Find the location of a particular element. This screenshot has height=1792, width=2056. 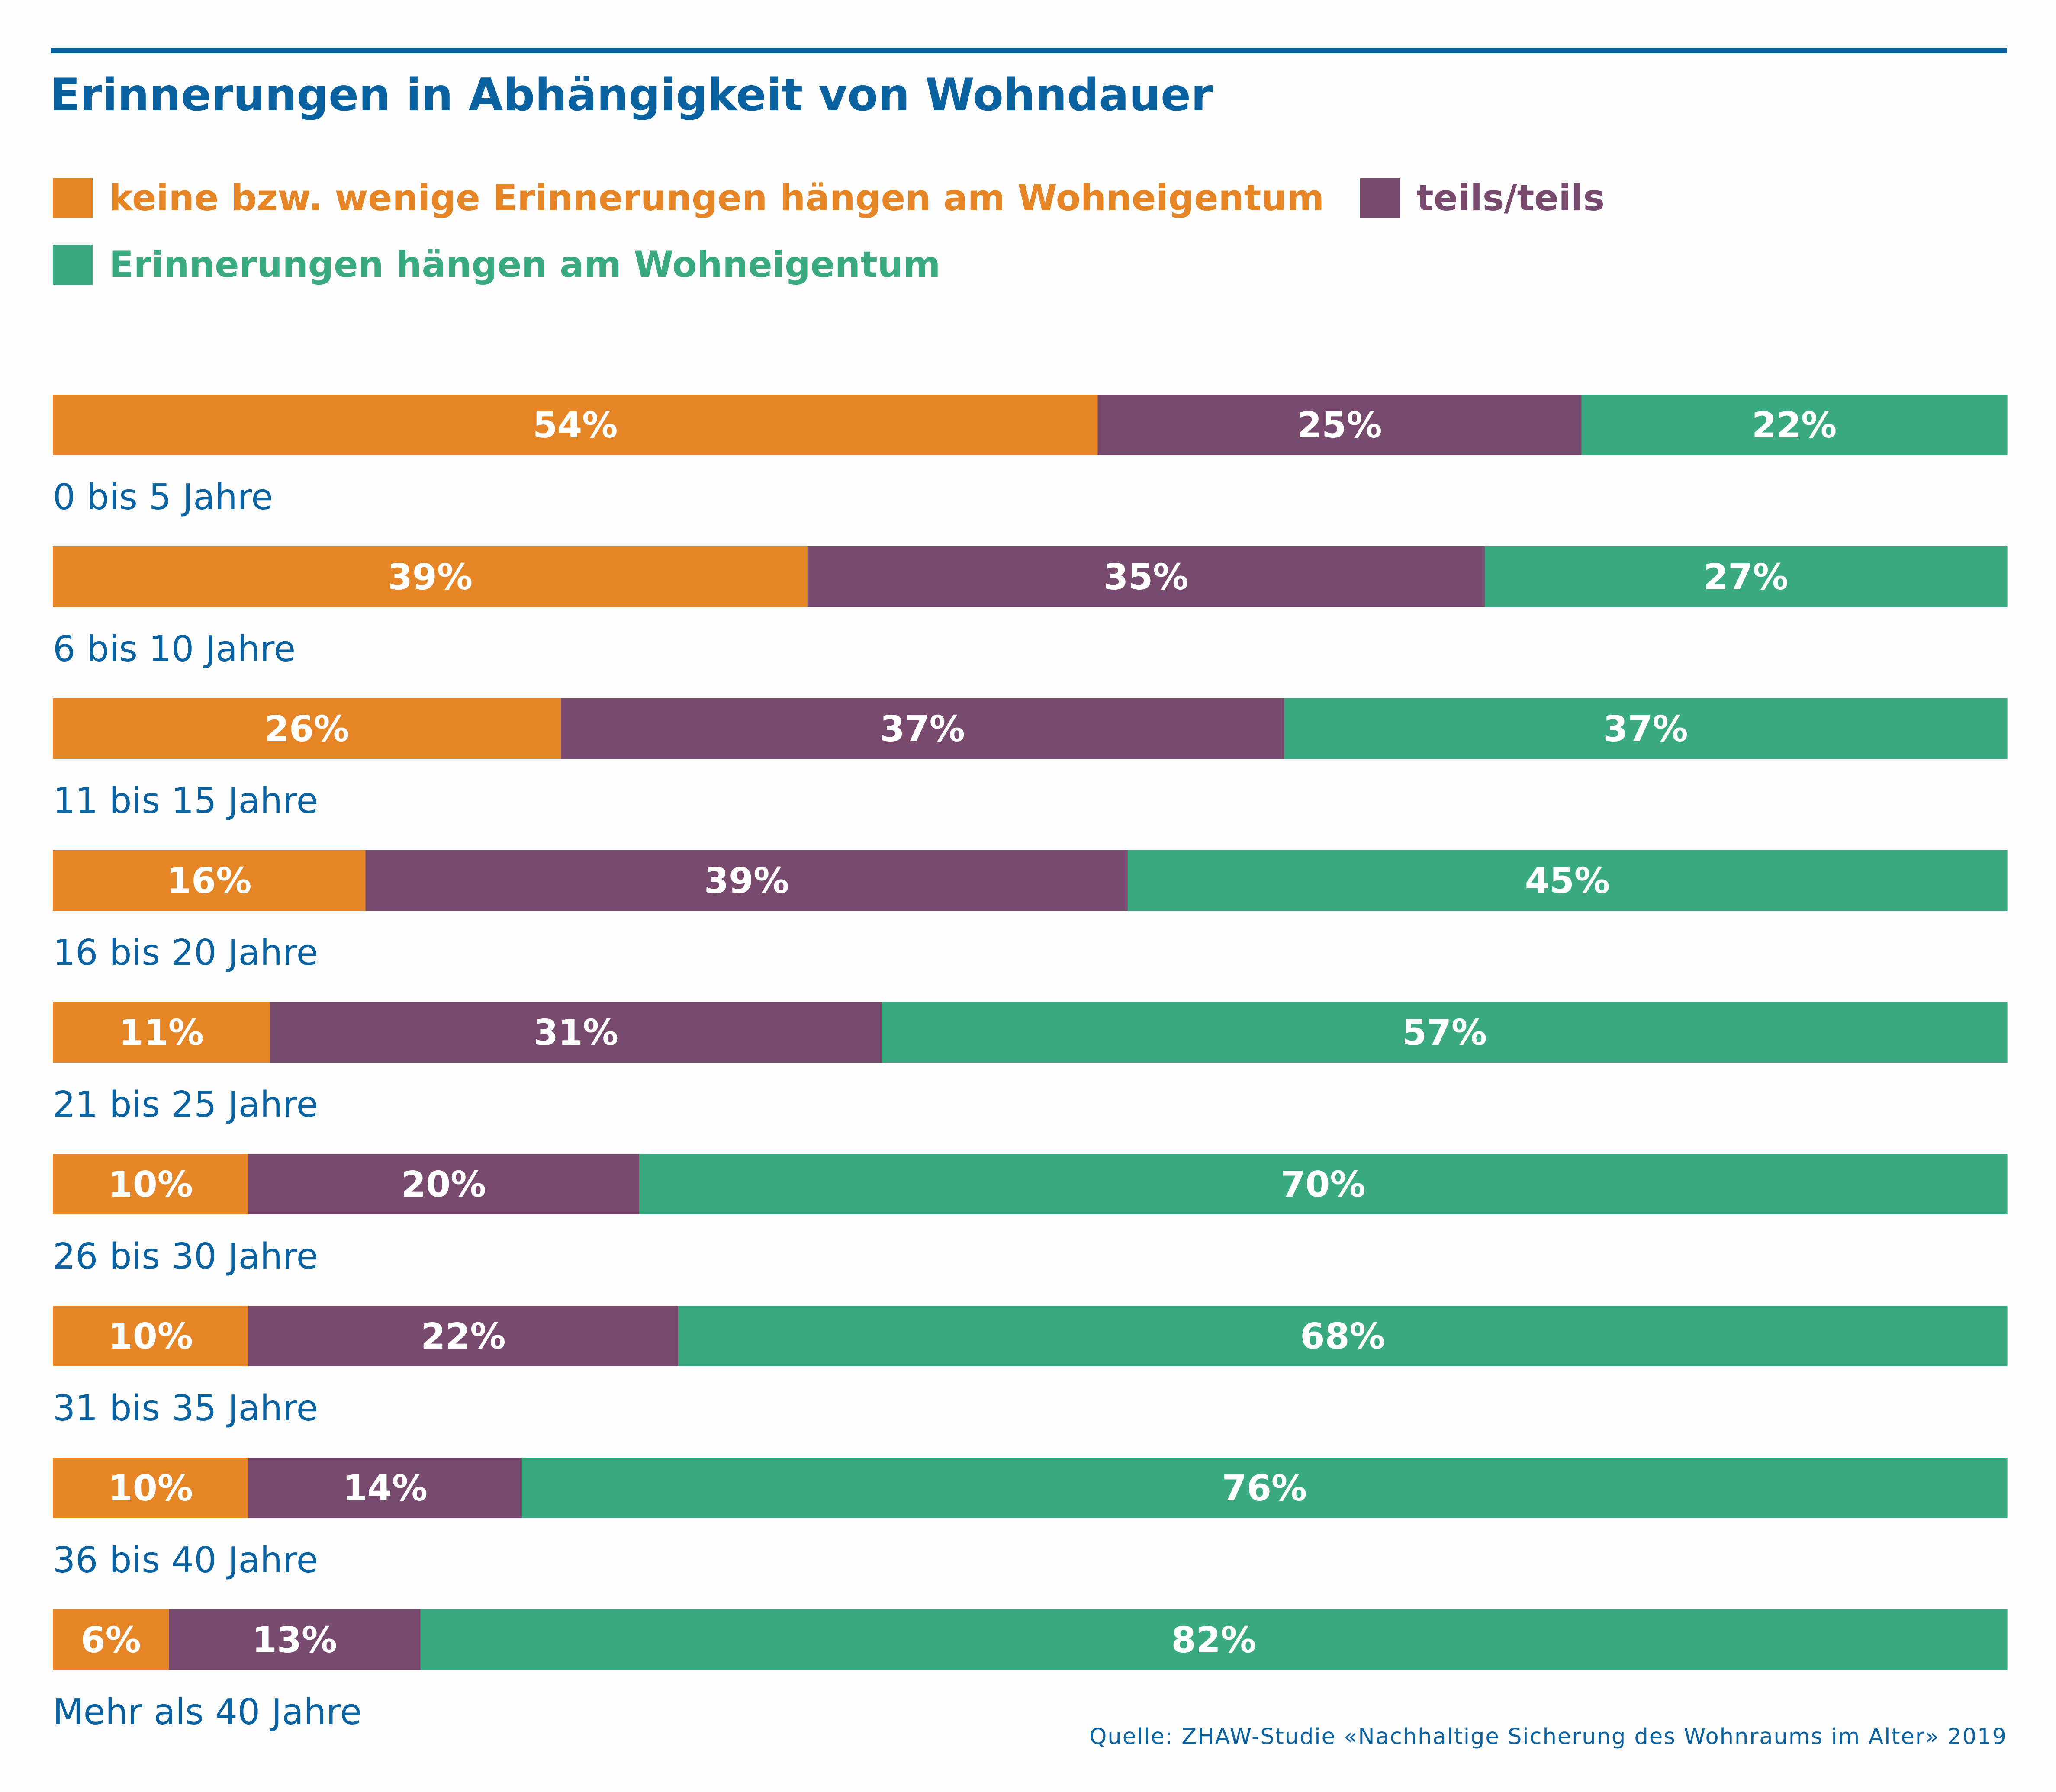

category-label-16-bis-20-jahre: 16 bis 20 Jahre is located at coordinates (185, 952).